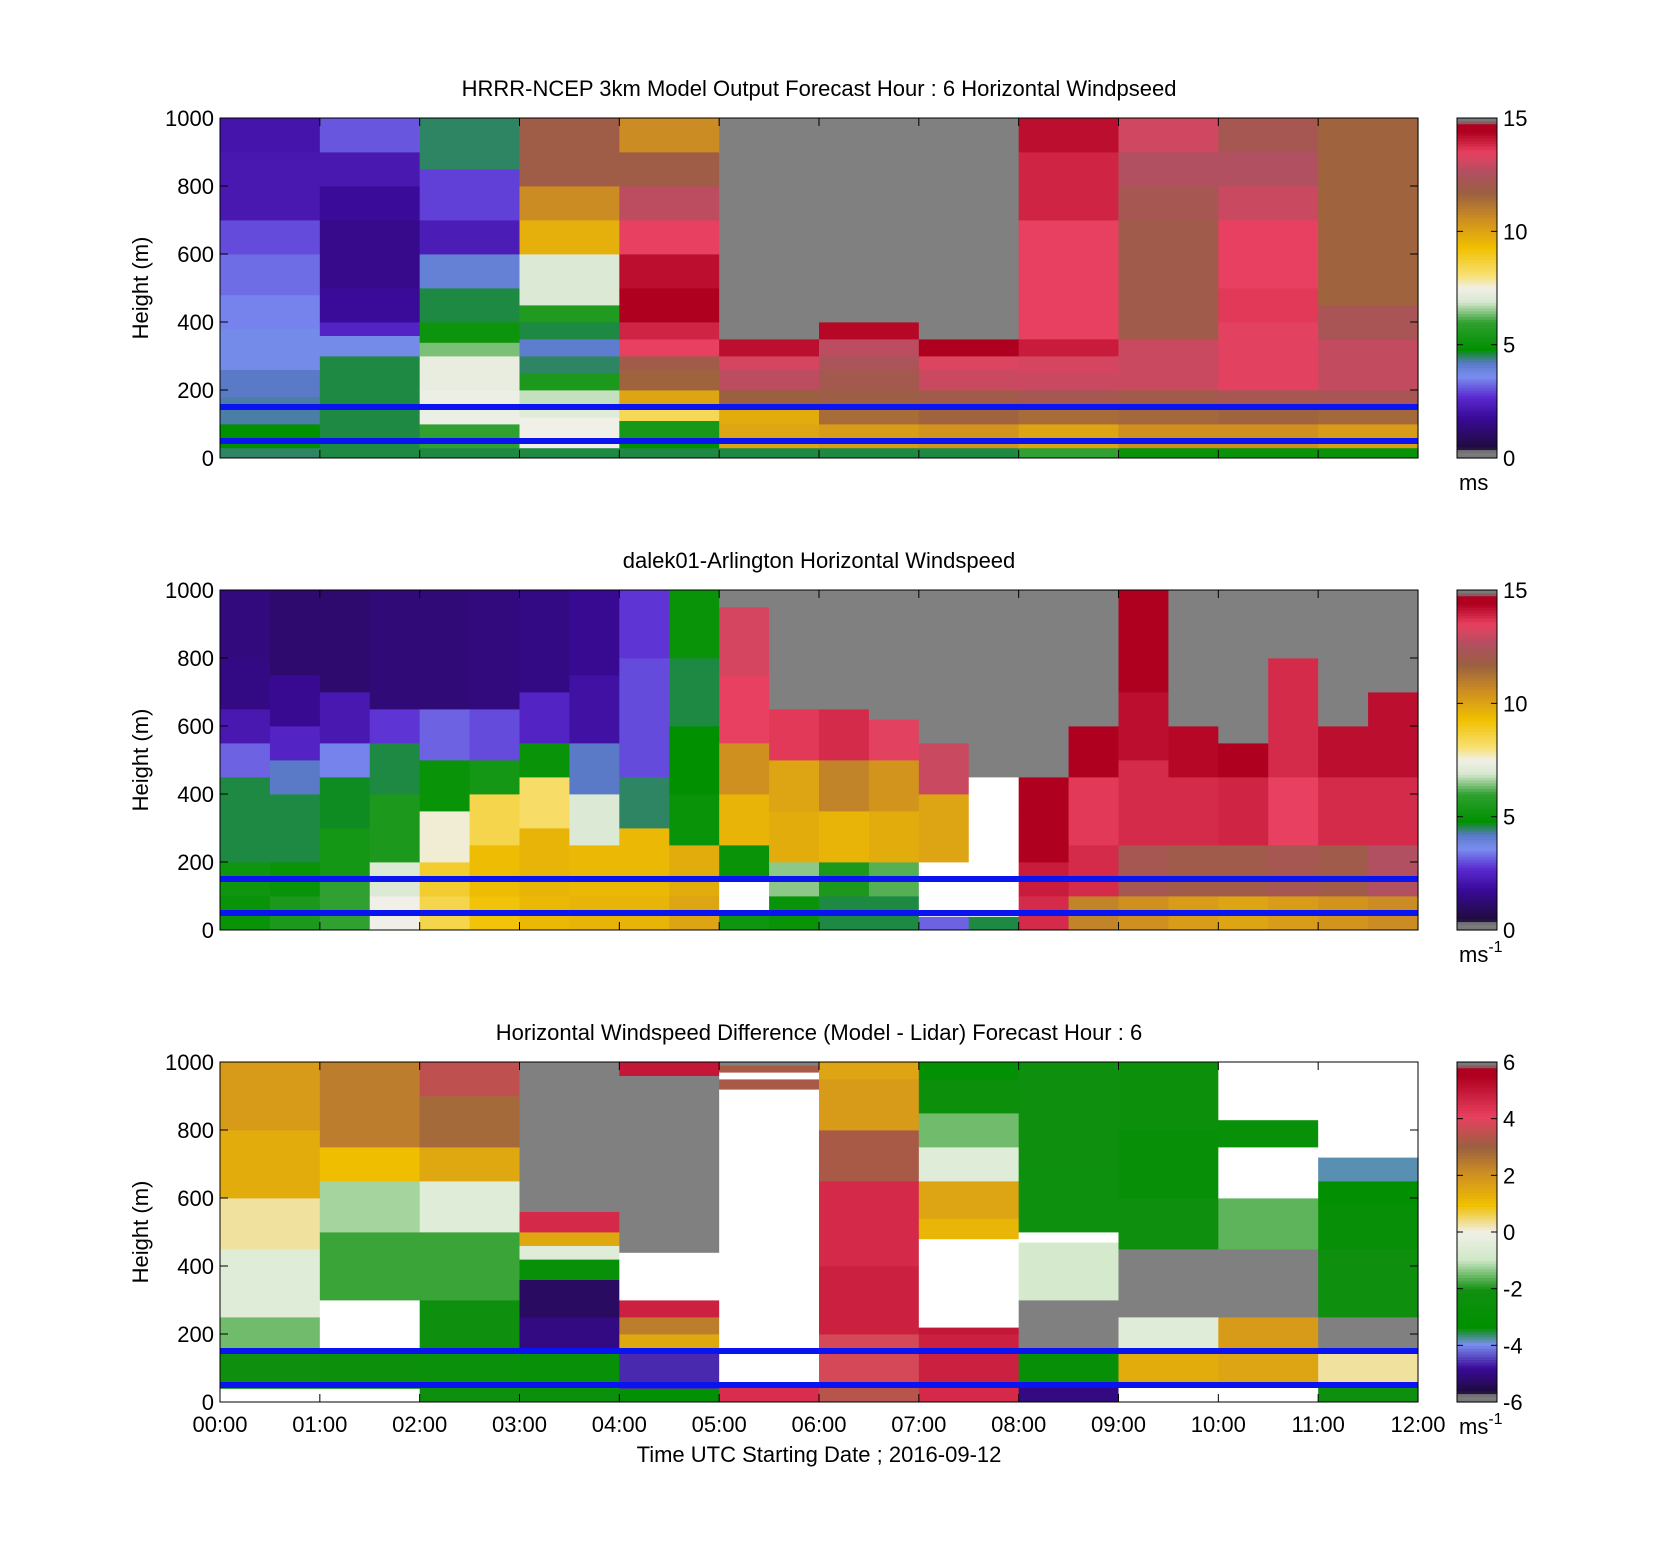 This screenshot has width=1680, height=1561. I want to click on x-tick-label: 12:00, so click(1417, 1424).